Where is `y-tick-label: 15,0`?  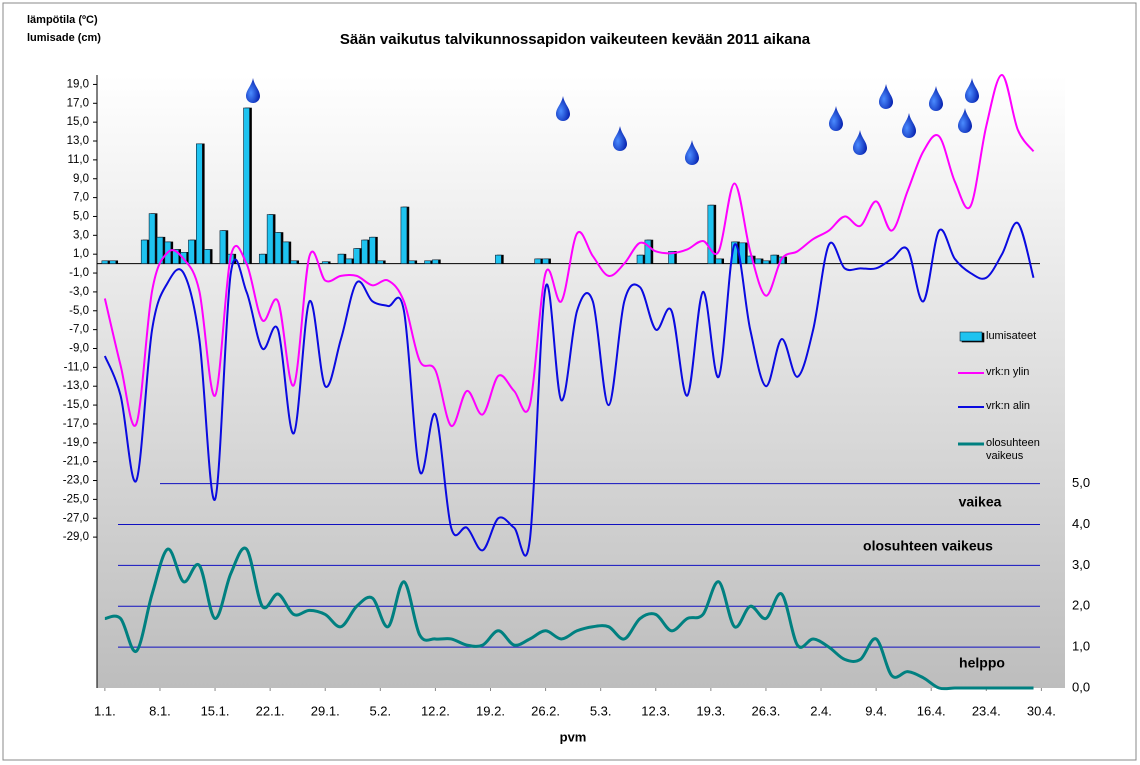
y-tick-label: 15,0 is located at coordinates (78, 122).